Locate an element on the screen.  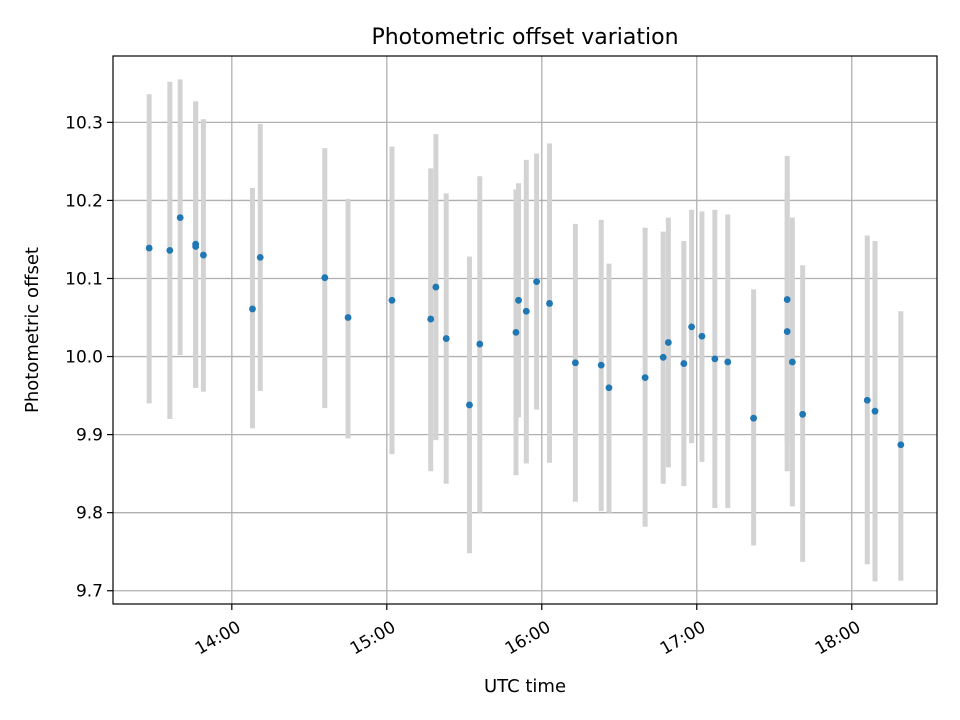
y-tick-label: 10.3 is located at coordinates (84, 123).